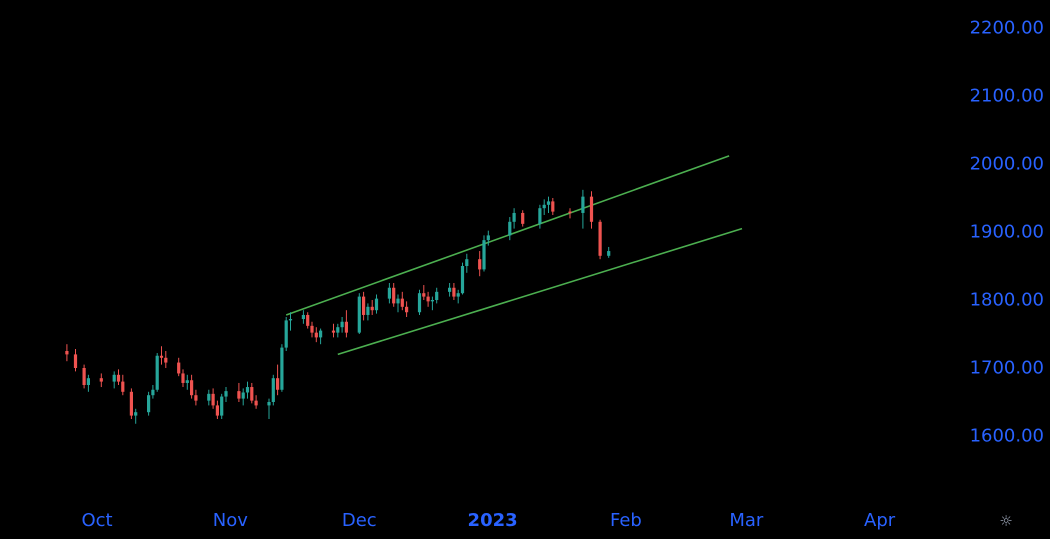  I want to click on x-tick-label: Nov, so click(230, 520).